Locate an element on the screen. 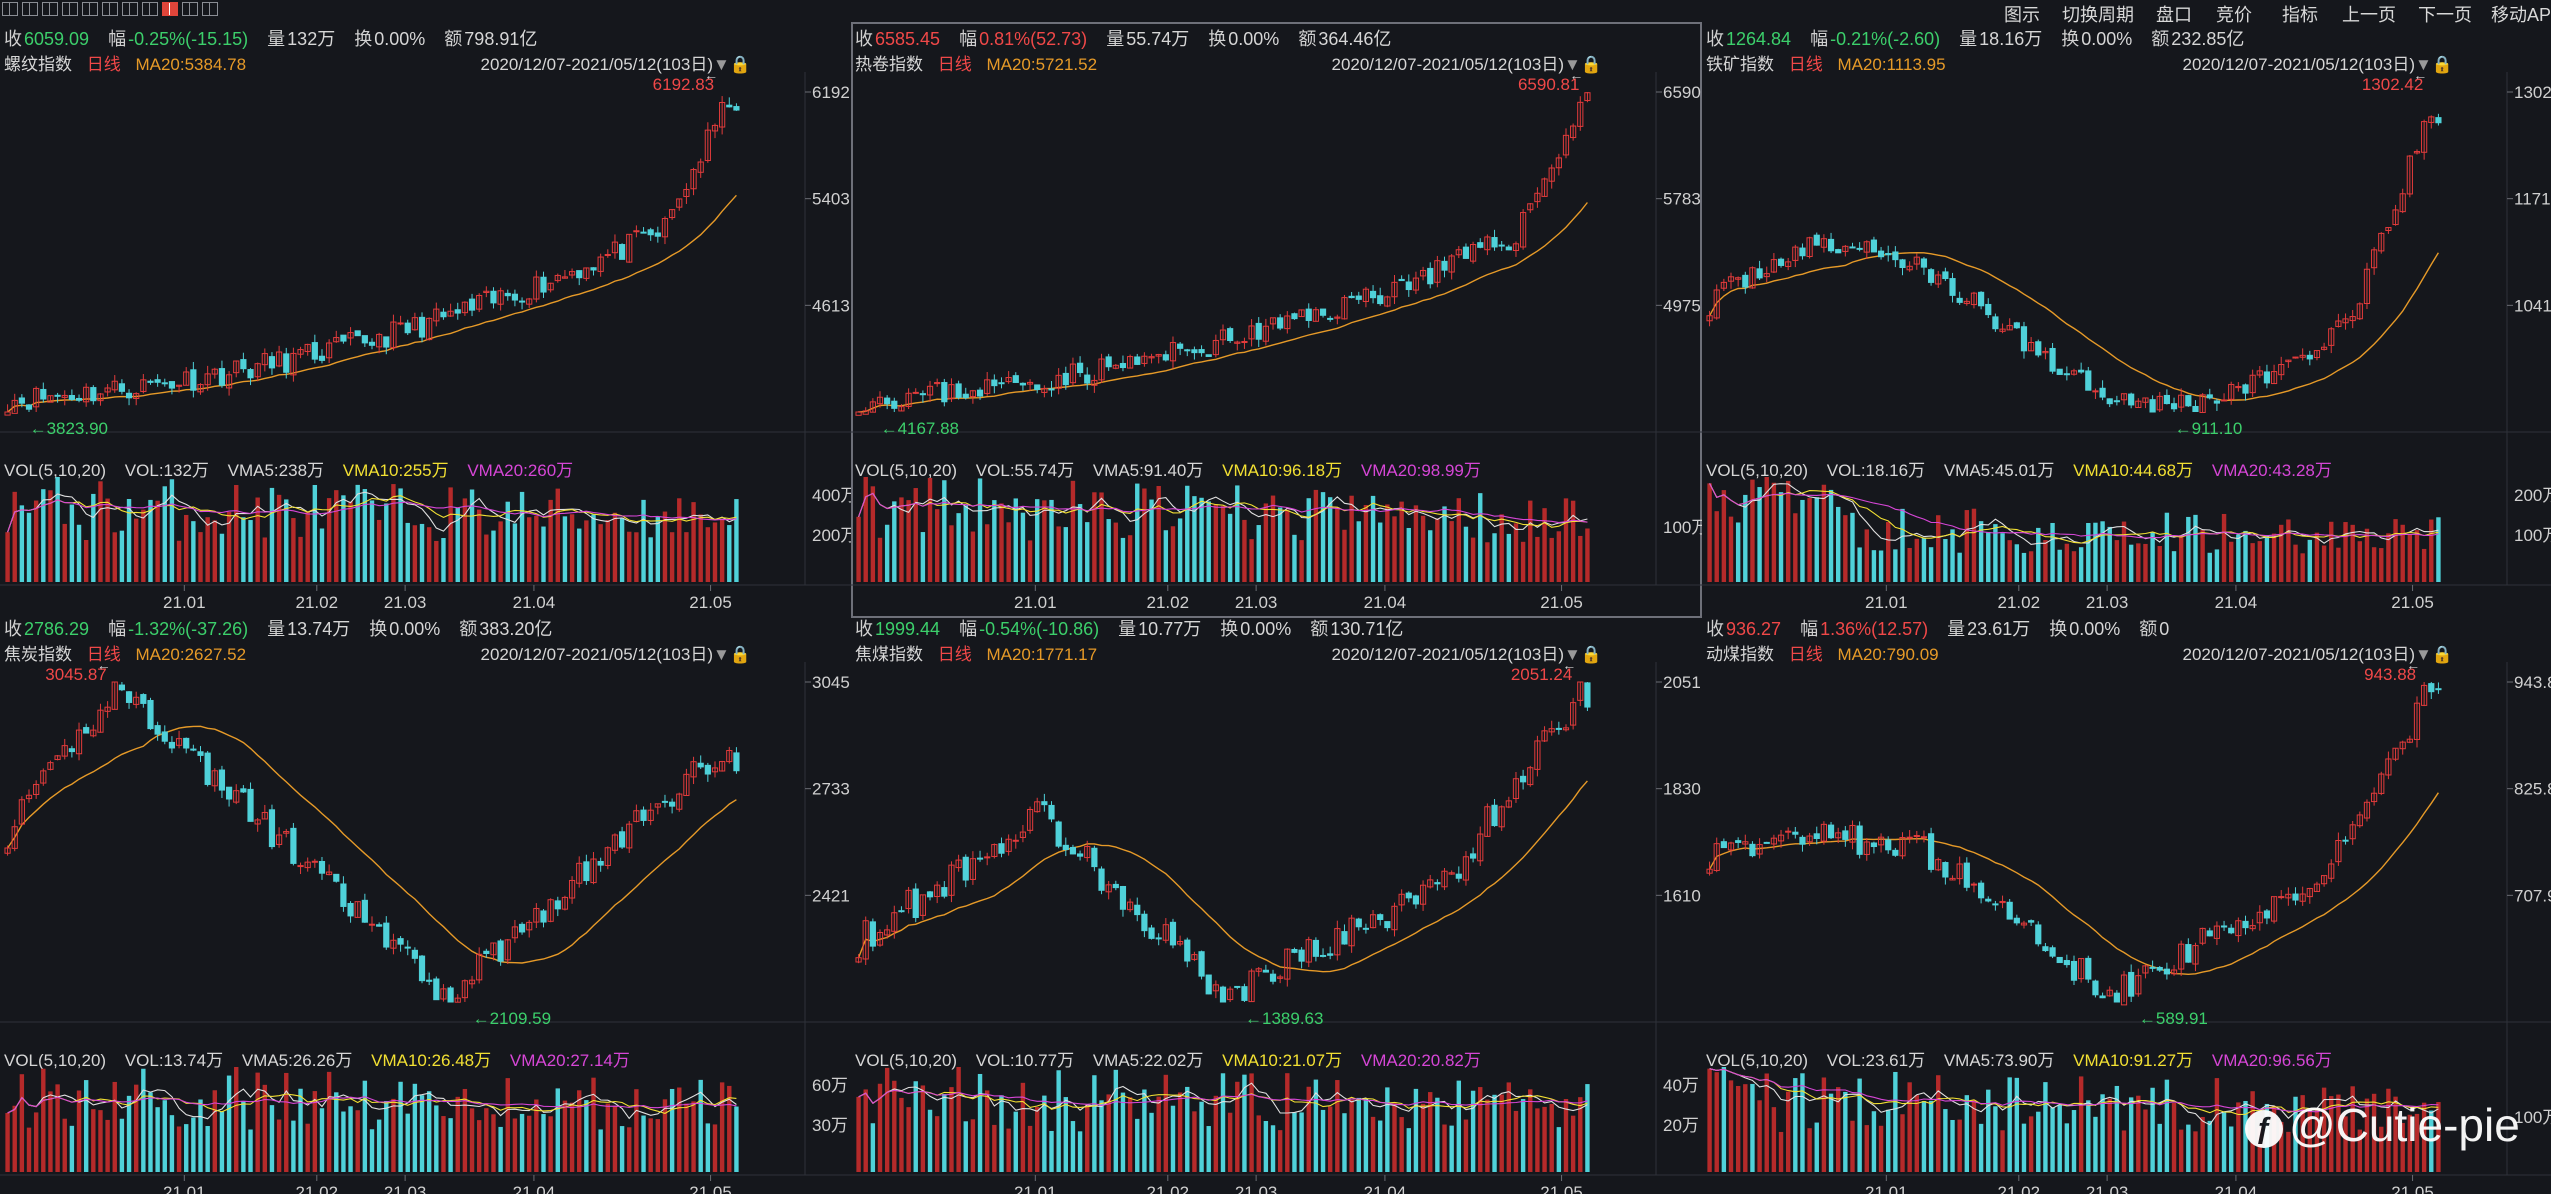 The width and height of the screenshot is (2551, 1194). layout-1-icon is located at coordinates (10, 9).